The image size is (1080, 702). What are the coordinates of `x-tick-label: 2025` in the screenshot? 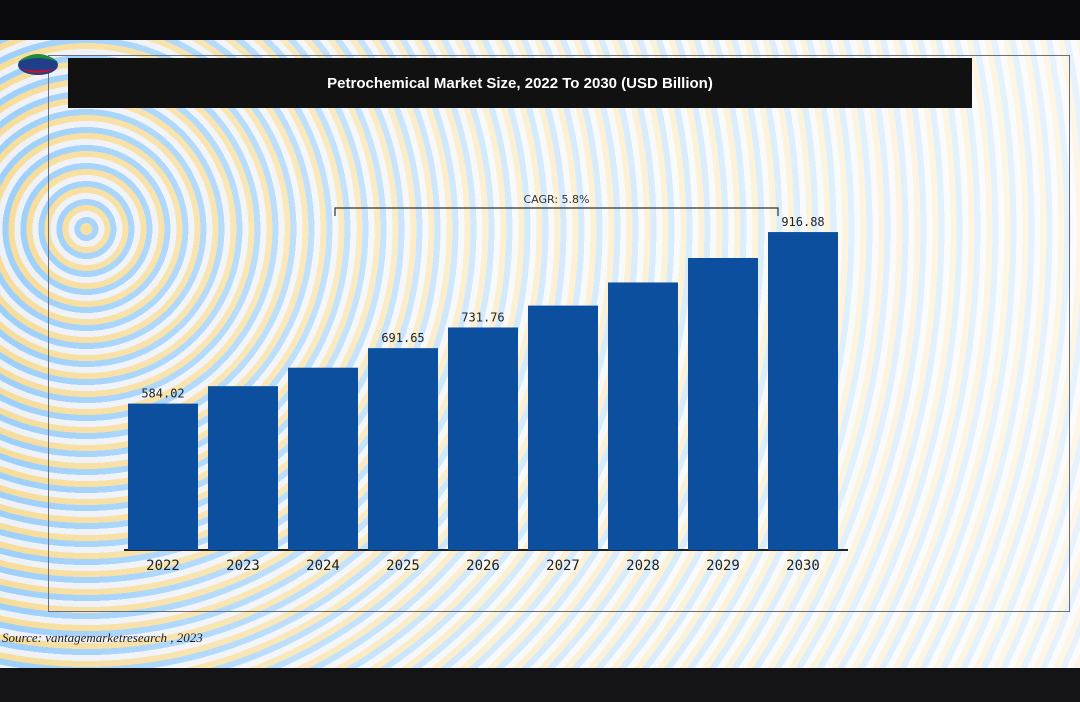 It's located at (403, 566).